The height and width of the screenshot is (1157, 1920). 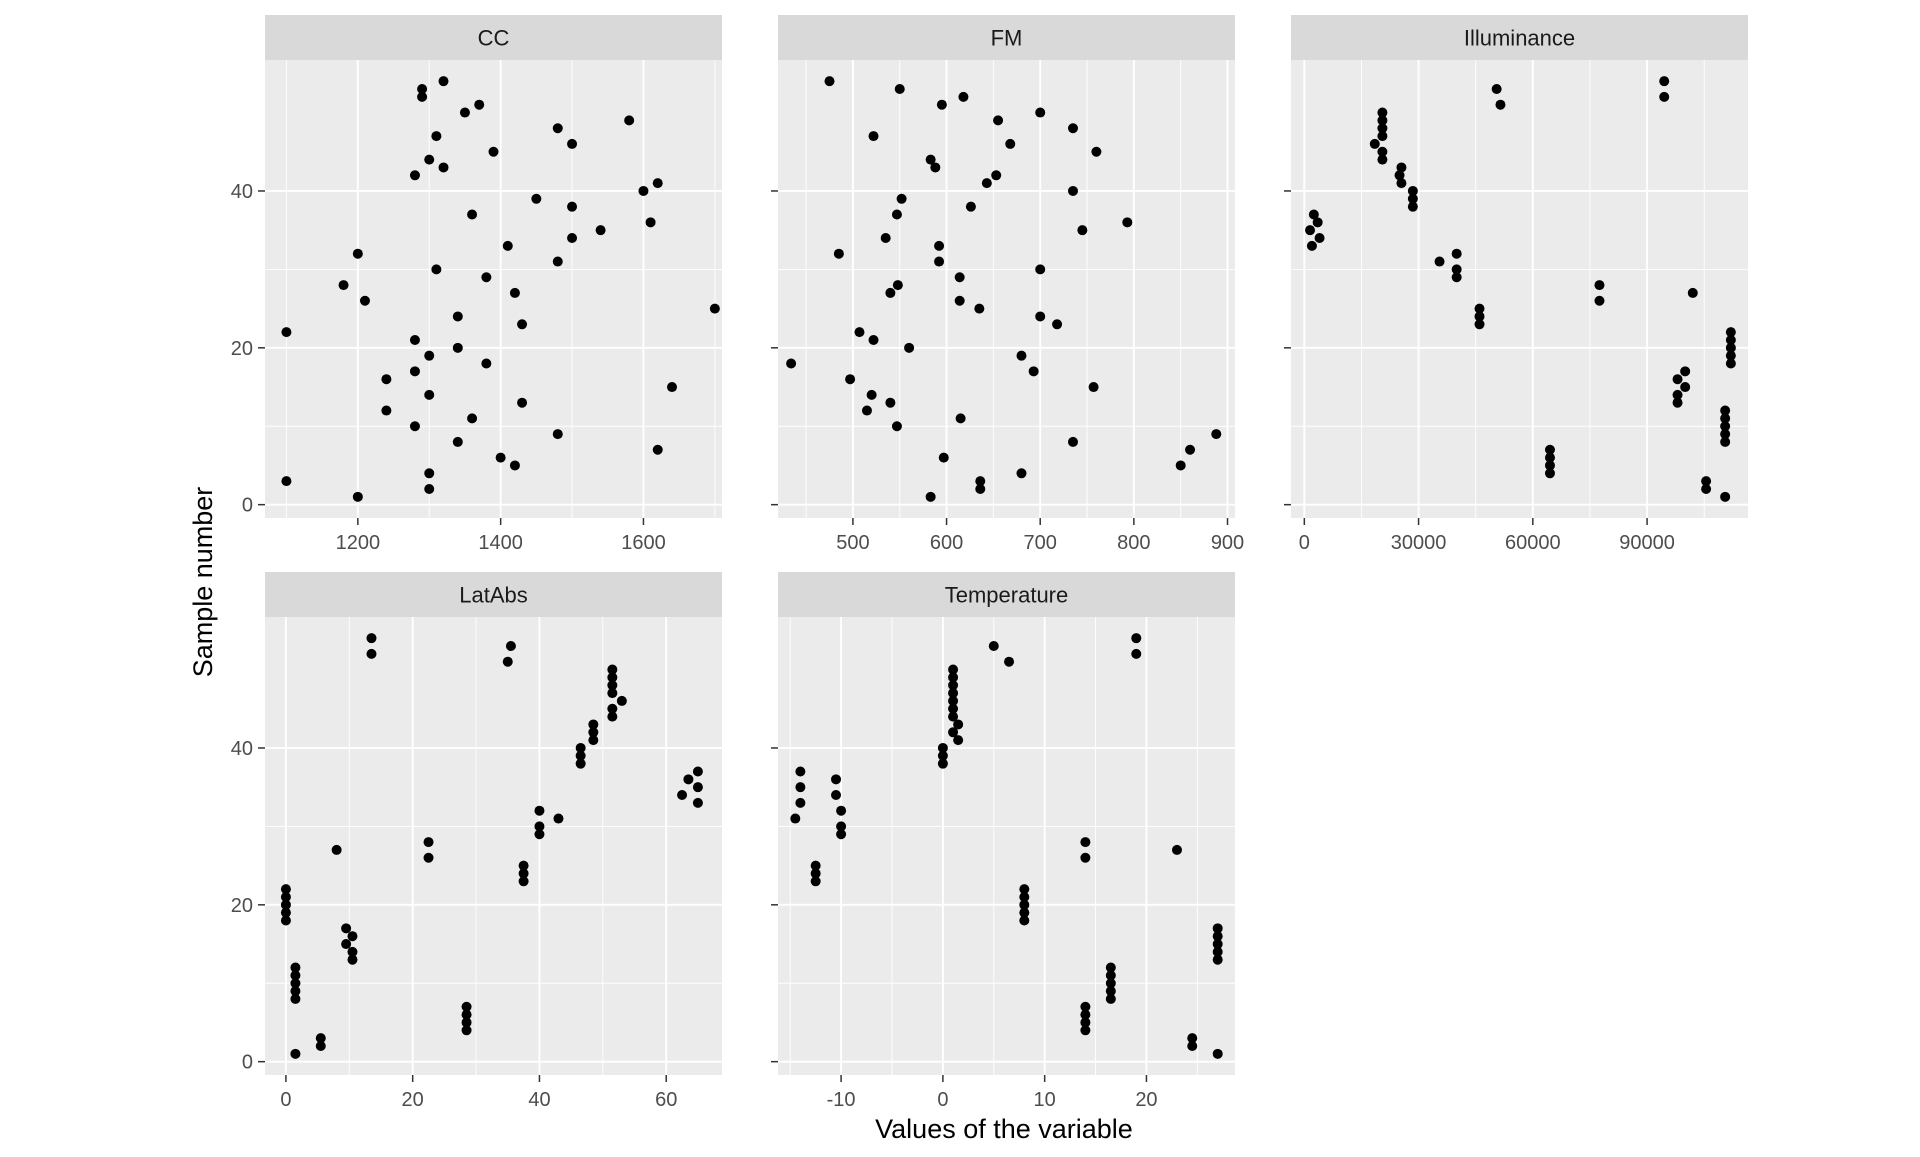 What do you see at coordinates (1516, 284) in the screenshot?
I see `panel-illuminance: Illuminance 0 30000 60000 90000` at bounding box center [1516, 284].